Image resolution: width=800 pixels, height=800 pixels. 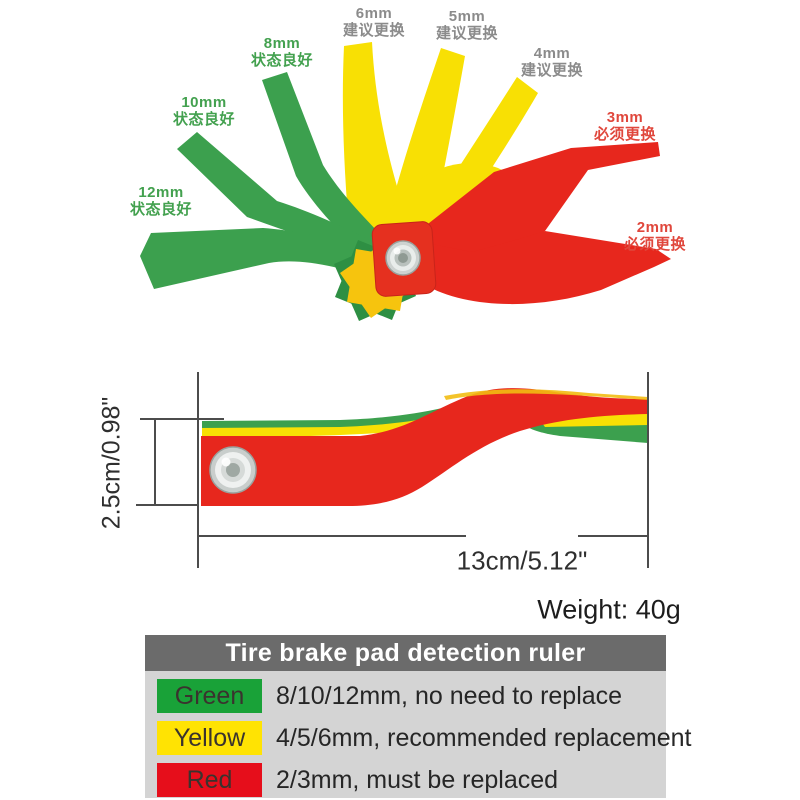 I want to click on label-8mm-status: 状态良好, so click(x=282, y=60).